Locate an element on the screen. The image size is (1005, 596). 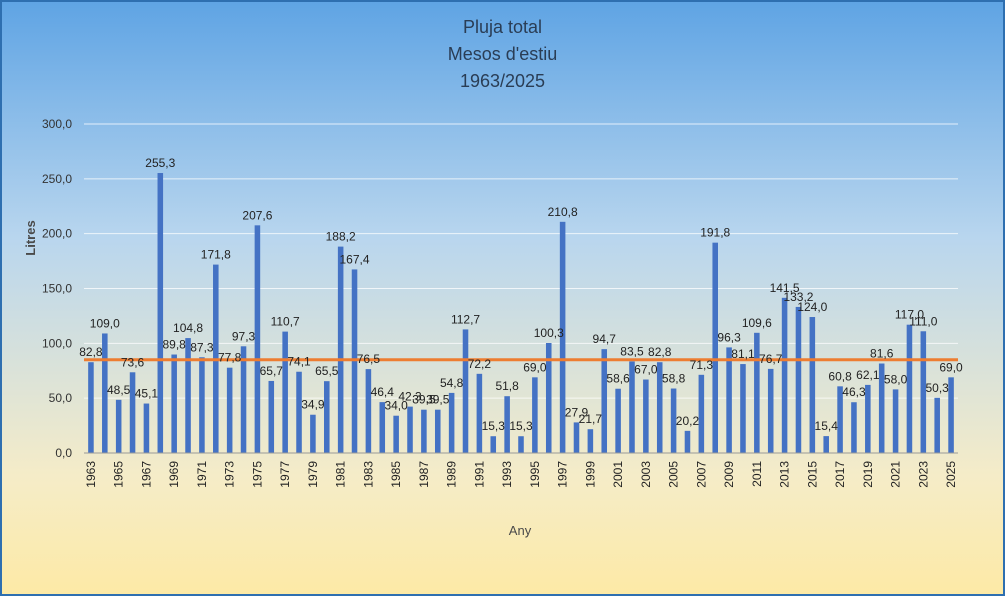
y-tick-label: 0,0 is located at coordinates (63, 453).